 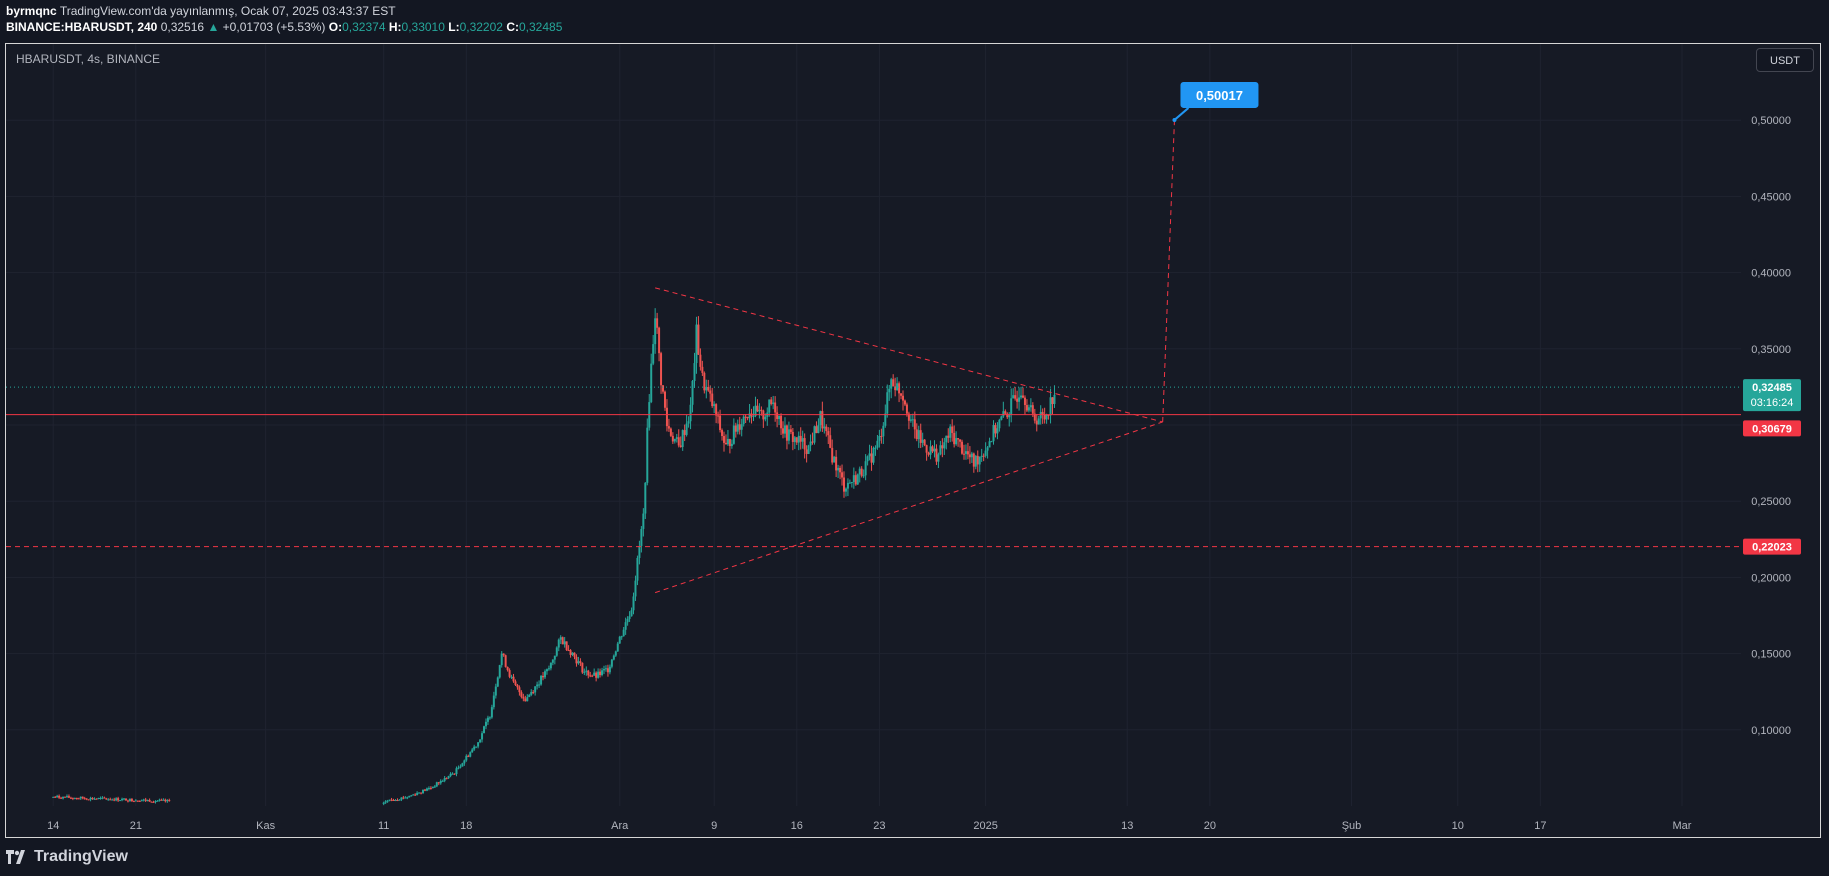 I want to click on x-tick-label: 23, so click(x=879, y=826).